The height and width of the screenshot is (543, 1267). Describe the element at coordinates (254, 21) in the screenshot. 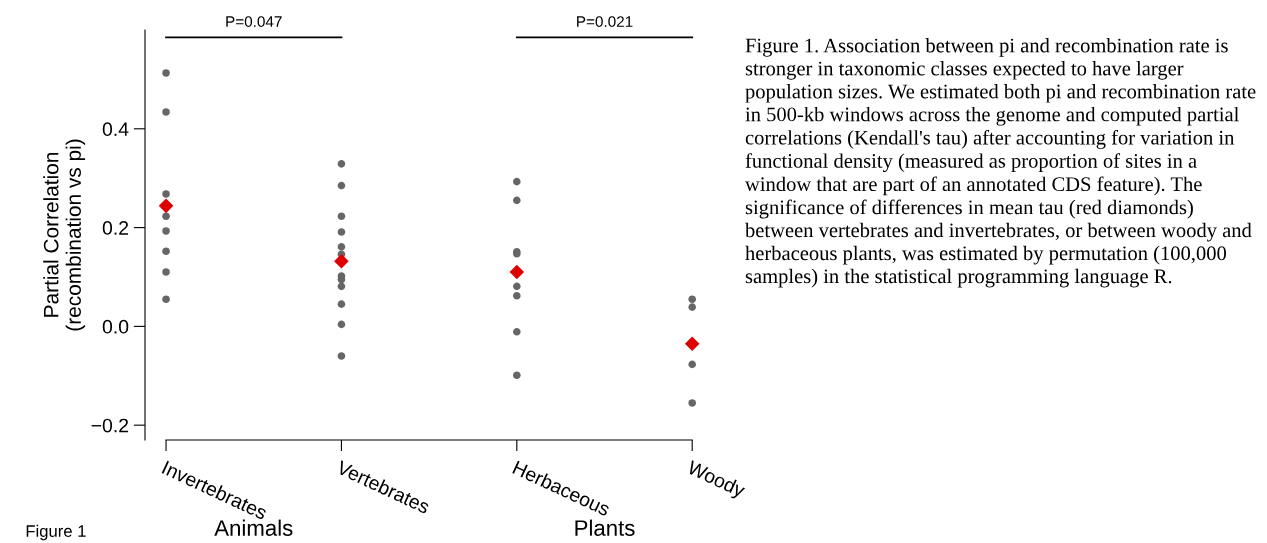

I see `text: P=0.047` at that location.